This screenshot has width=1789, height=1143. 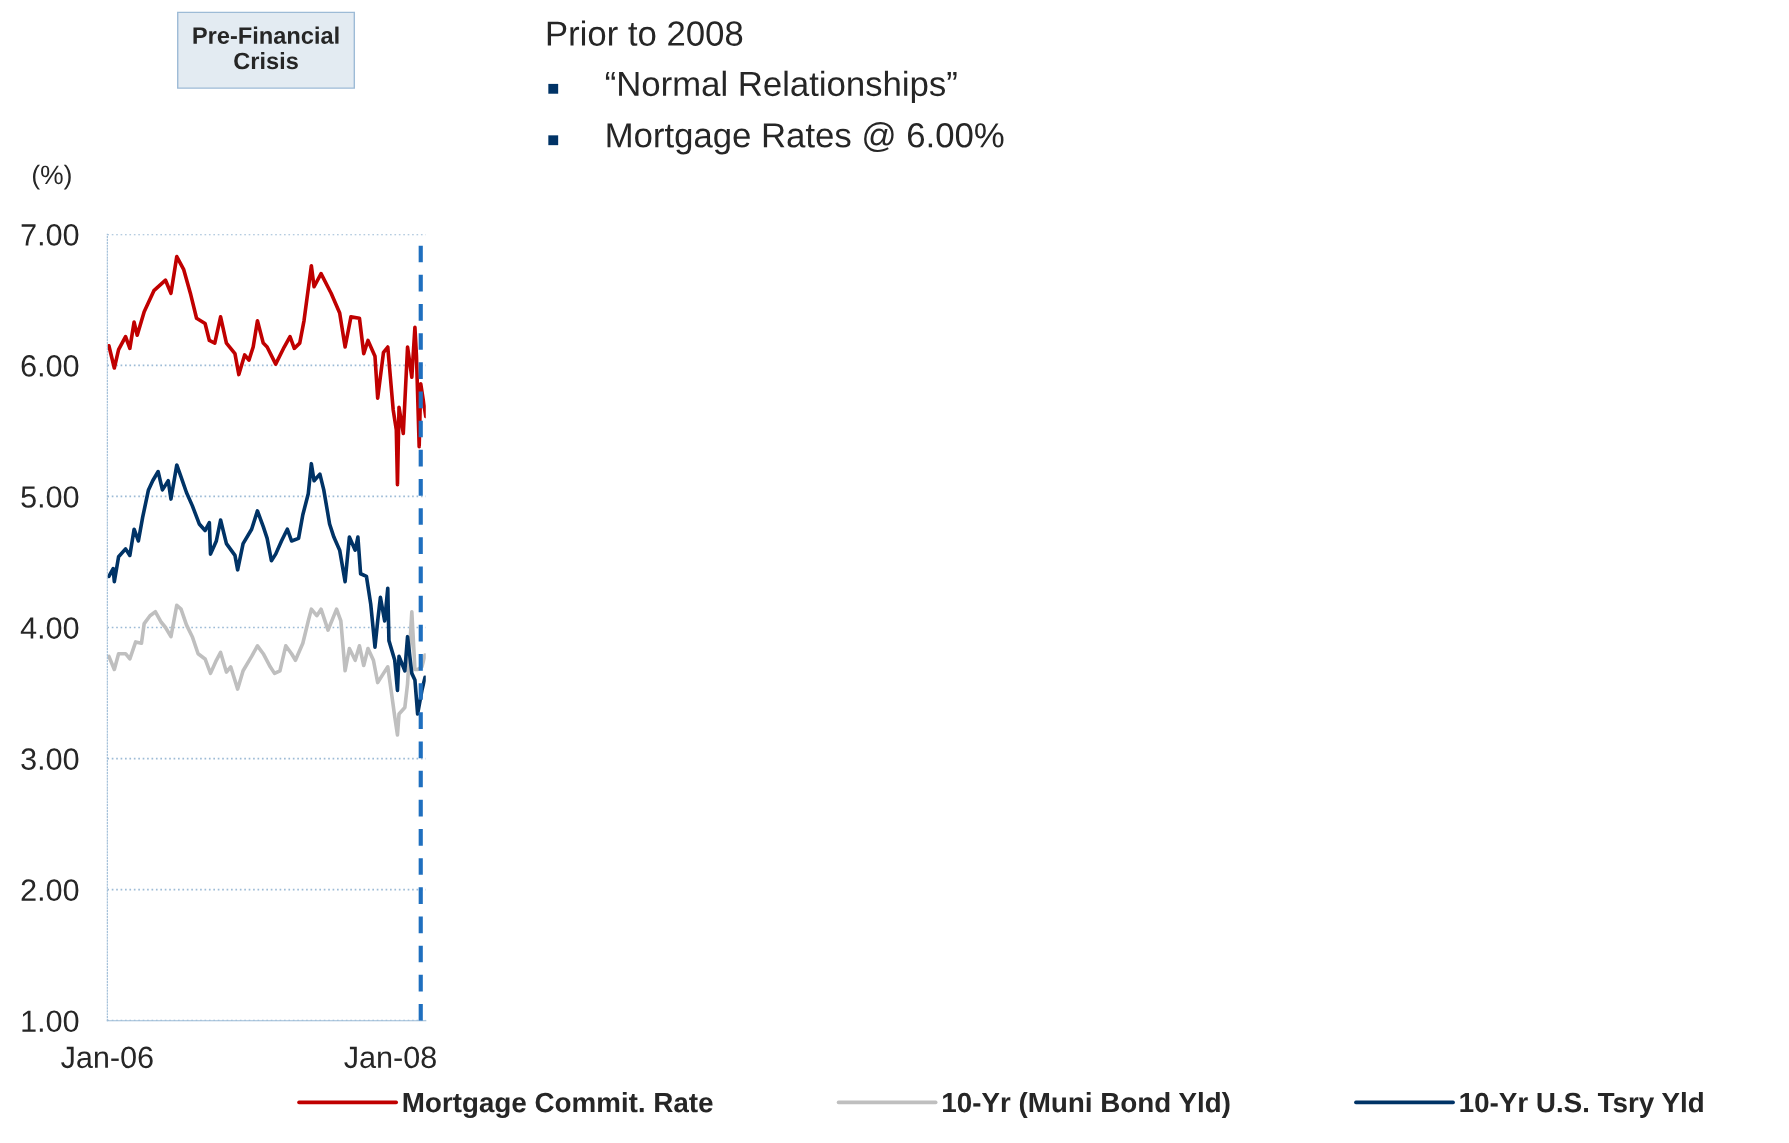 What do you see at coordinates (390, 1057) in the screenshot?
I see `x-tick-label: Jan-08` at bounding box center [390, 1057].